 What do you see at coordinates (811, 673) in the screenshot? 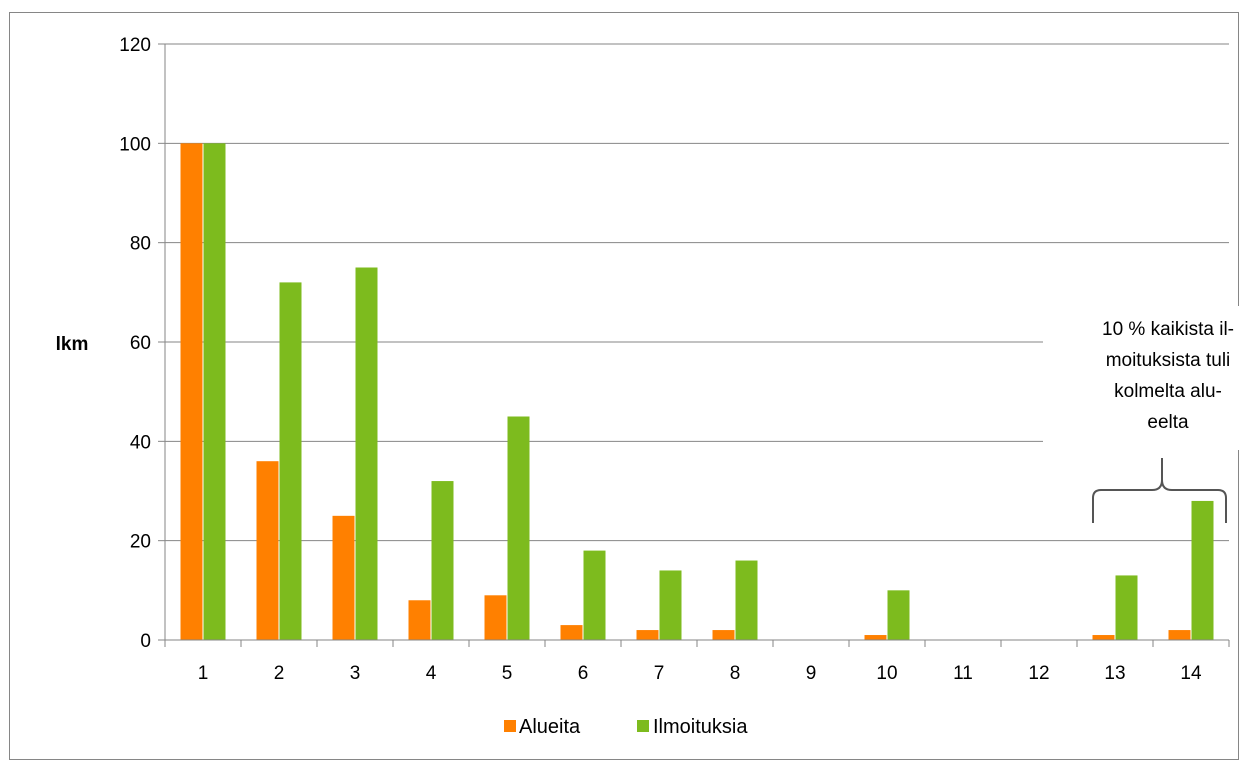
I see `x-tick-label: 9` at bounding box center [811, 673].